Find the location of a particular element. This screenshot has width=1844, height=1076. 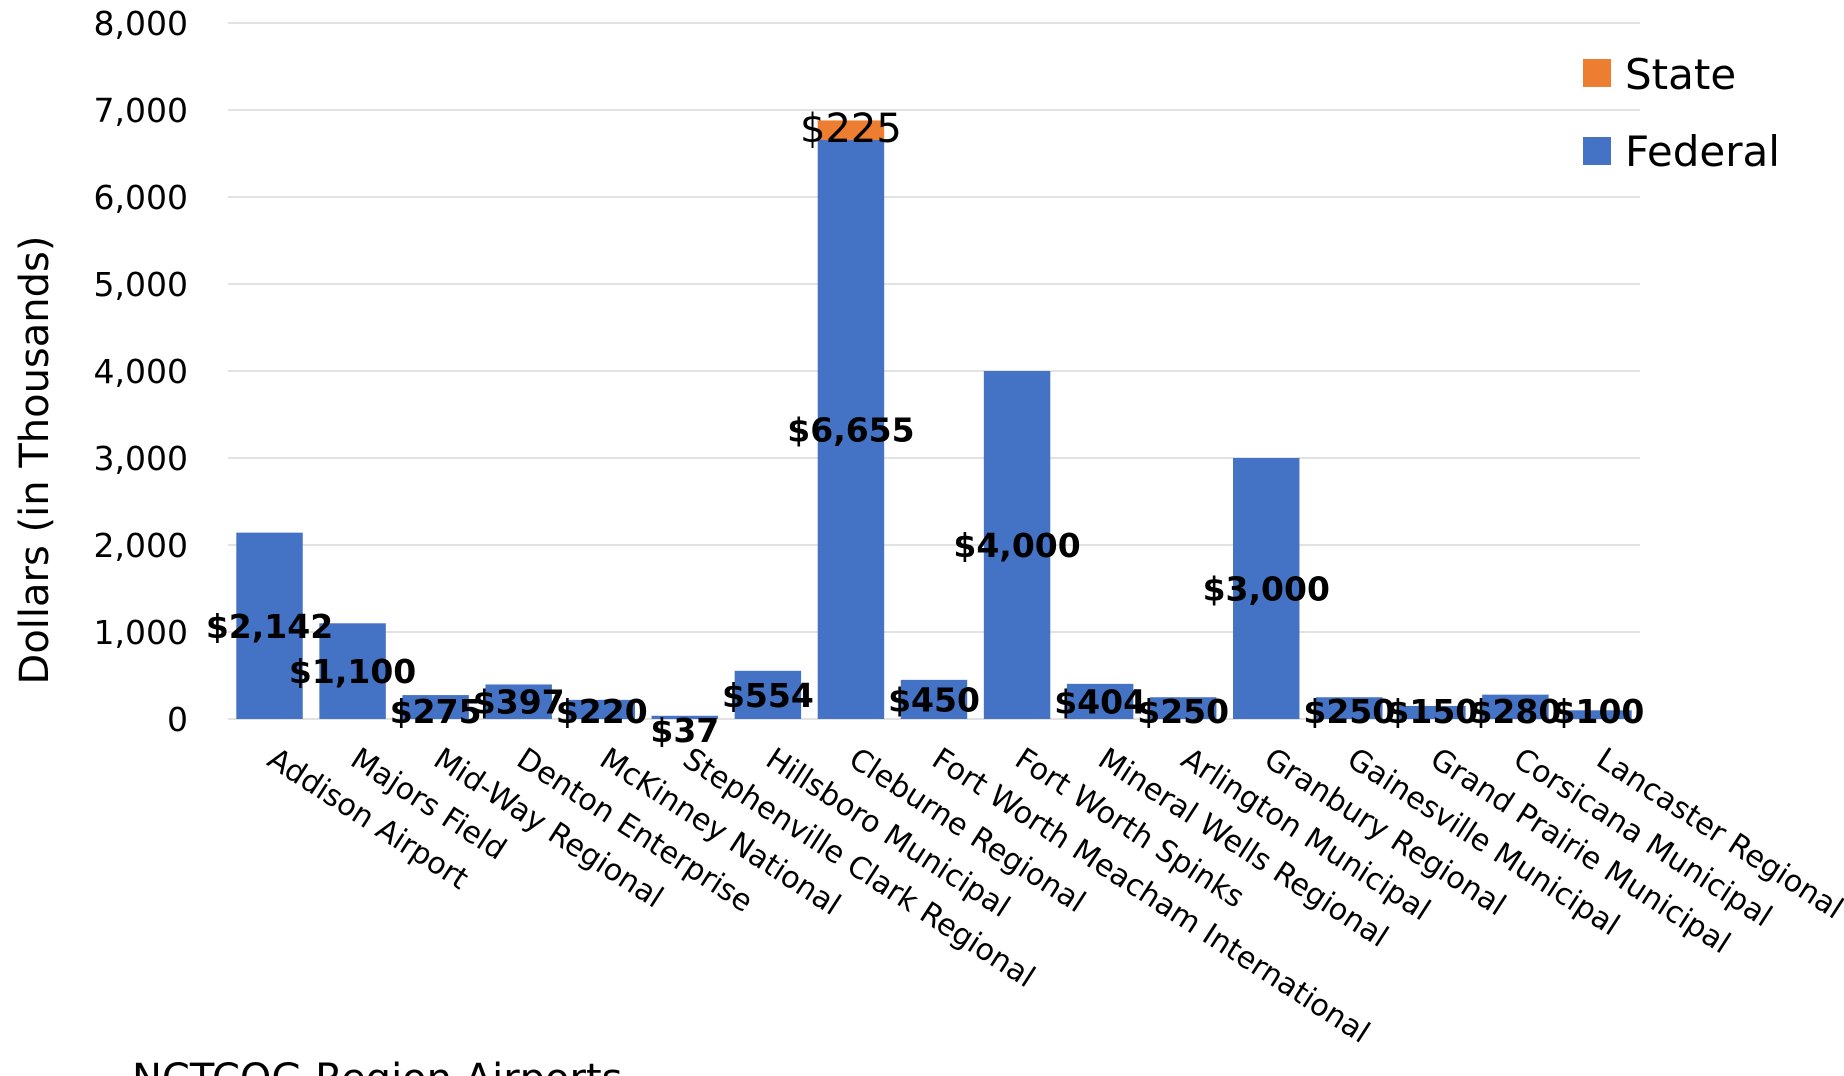

y-tick-label: 2,000 is located at coordinates (141, 545).